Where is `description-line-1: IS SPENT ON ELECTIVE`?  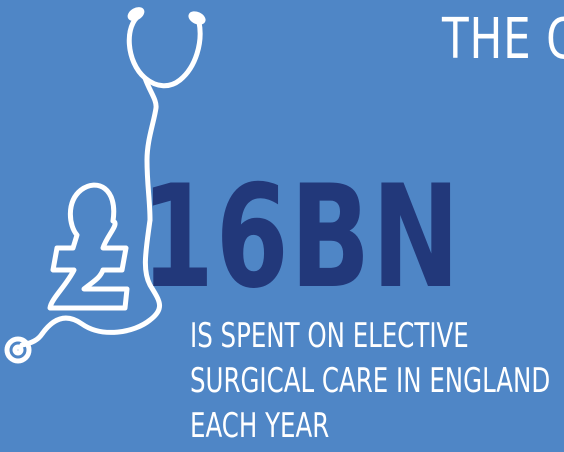
description-line-1: IS SPENT ON ELECTIVE is located at coordinates (329, 336).